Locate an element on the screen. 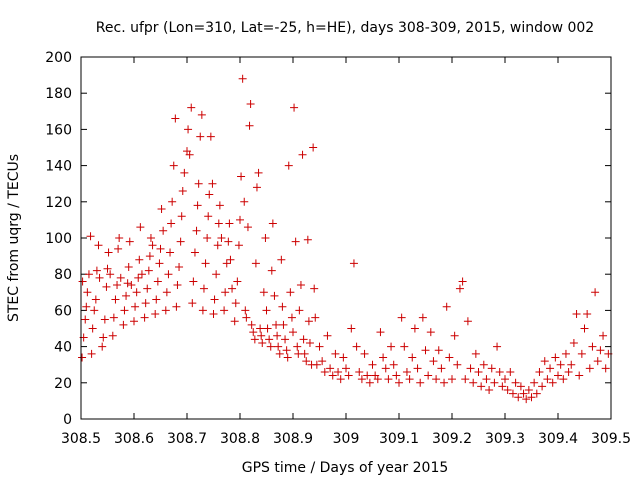 The image size is (640, 480). x-axis-label: GPS time / Days of year 2015 is located at coordinates (345, 468).